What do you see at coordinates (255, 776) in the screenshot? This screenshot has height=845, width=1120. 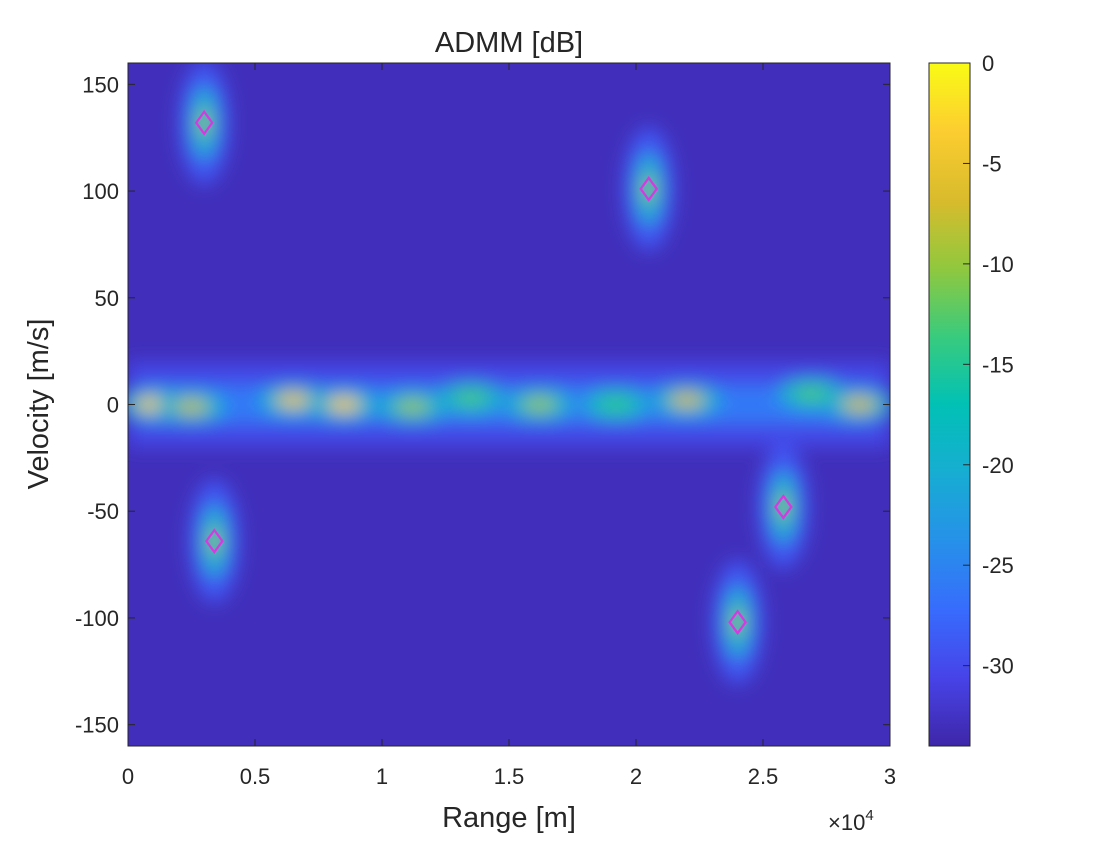 I see `x-tick-label: 0.5` at bounding box center [255, 776].